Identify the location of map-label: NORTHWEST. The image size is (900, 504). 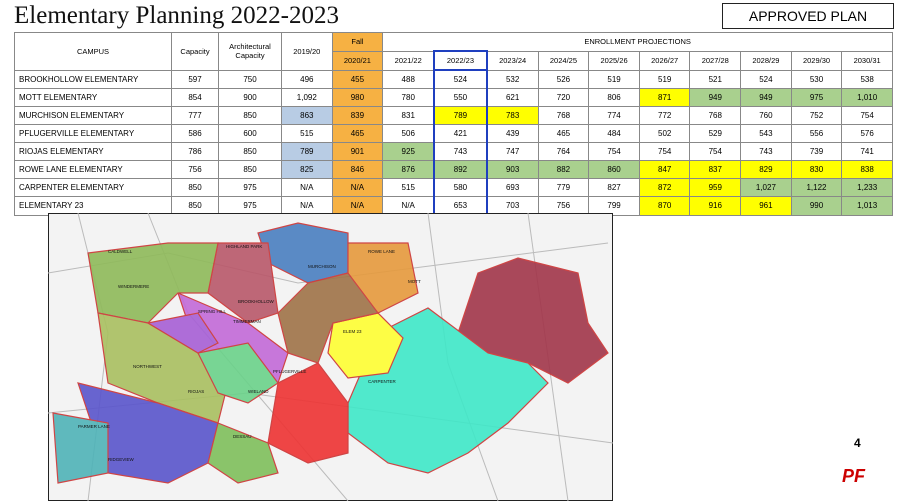
(147, 366).